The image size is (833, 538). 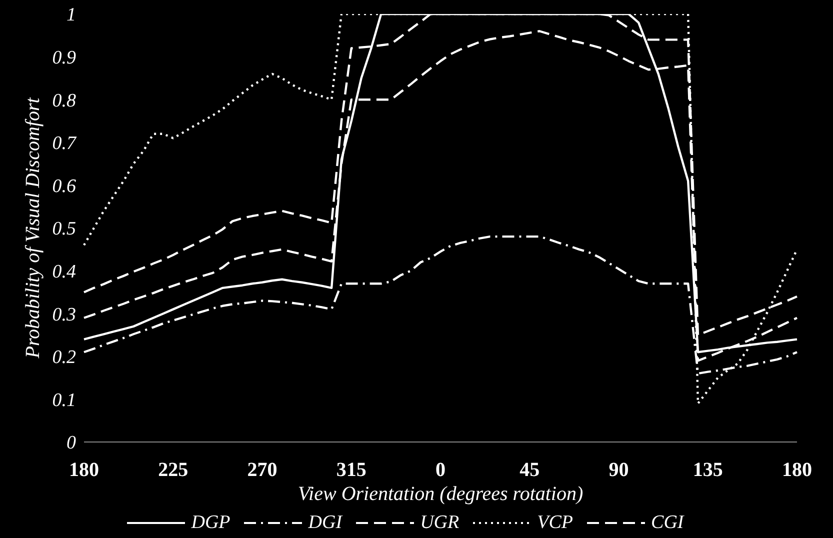 I want to click on y-tick-label: 0.1, so click(x=64, y=400).